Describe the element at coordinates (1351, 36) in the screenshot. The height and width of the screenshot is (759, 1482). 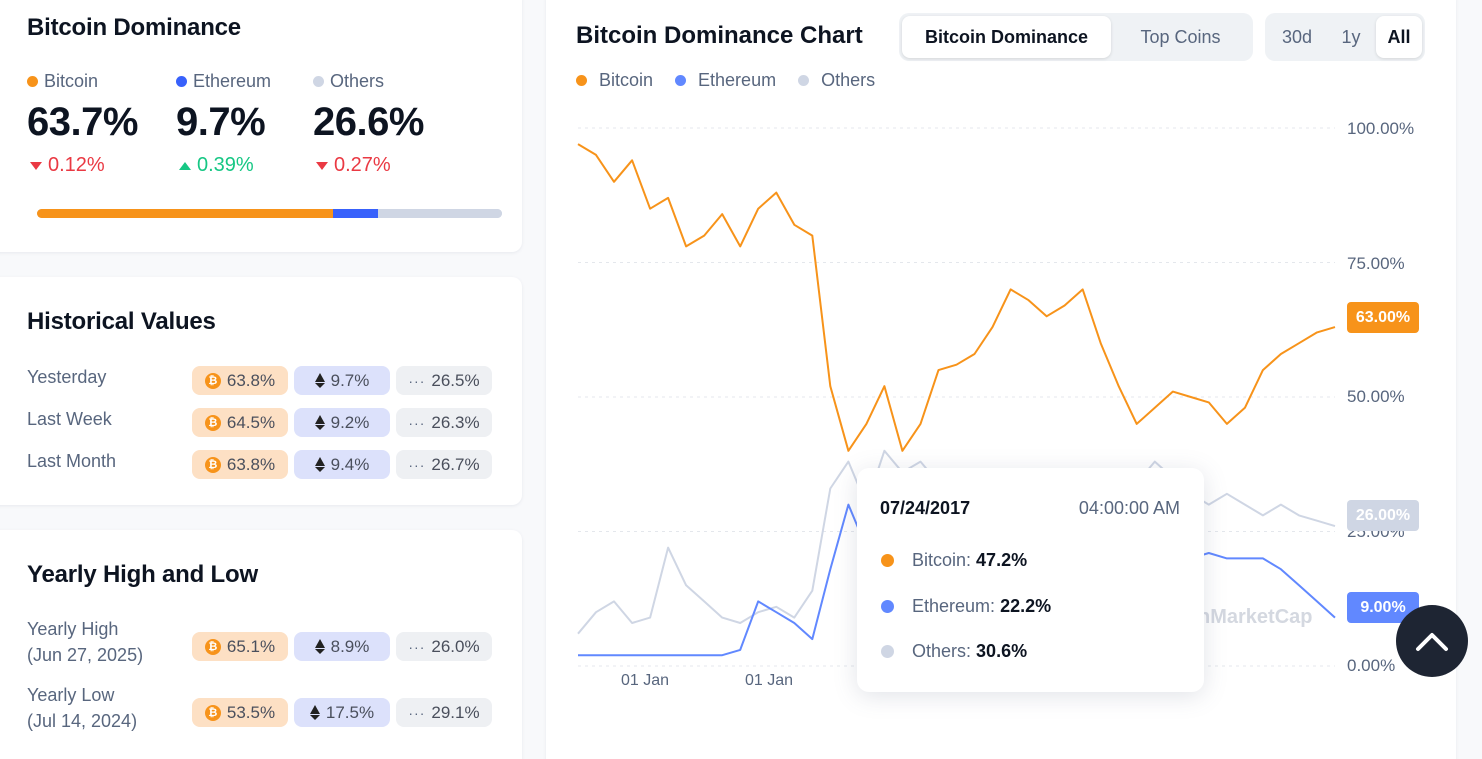
I see `range-1y-button: 1y` at that location.